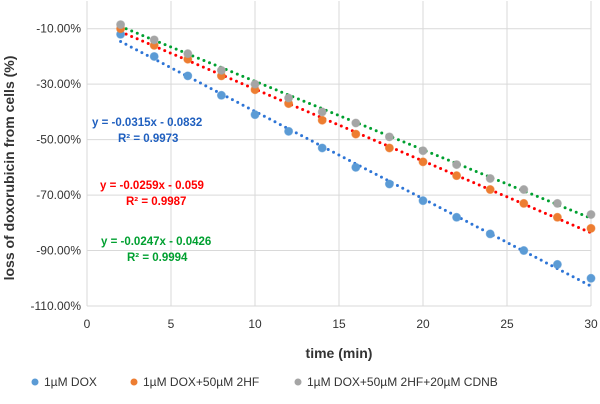  Describe the element at coordinates (9, 168) in the screenshot. I see `y-axis-title: loss of doxorubicin from cells (%)` at that location.